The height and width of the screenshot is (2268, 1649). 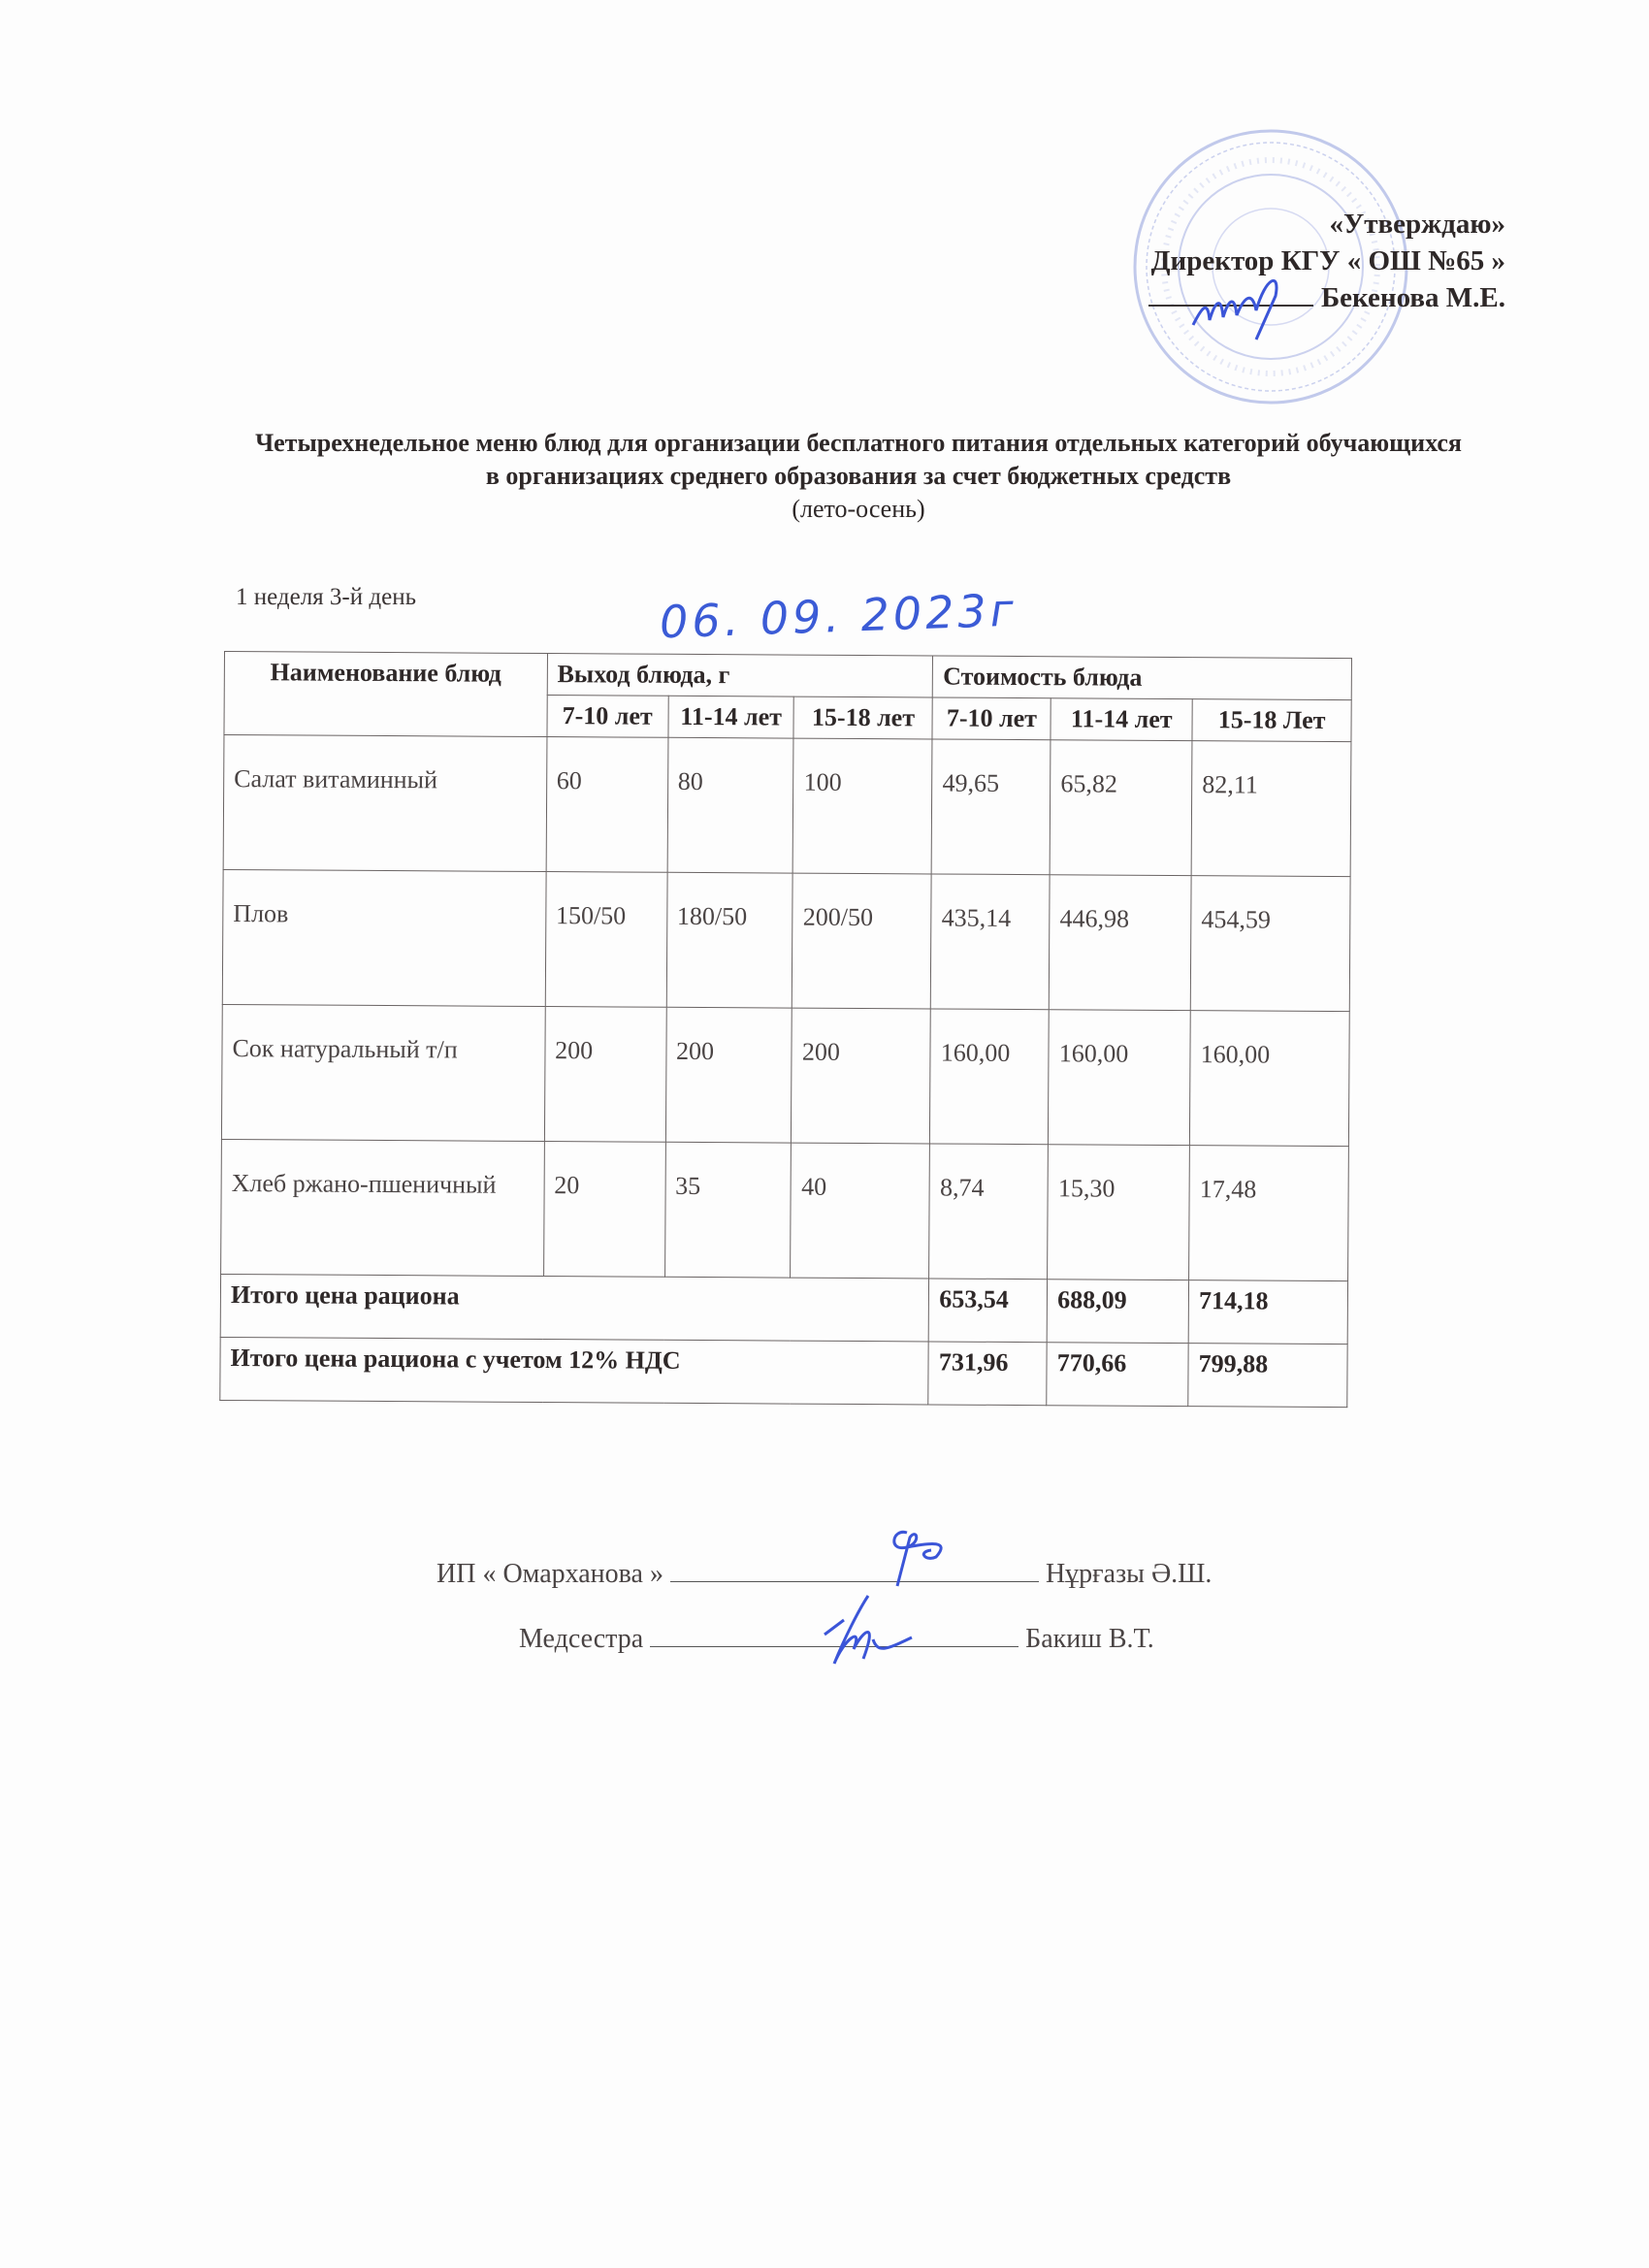 I want to click on yield-cell: 20, so click(x=604, y=1209).